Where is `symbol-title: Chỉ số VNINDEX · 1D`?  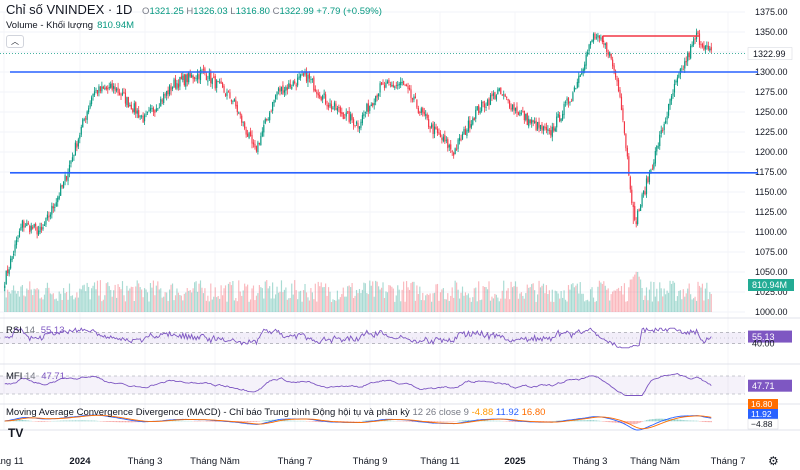 symbol-title: Chỉ số VNINDEX · 1D is located at coordinates (69, 9).